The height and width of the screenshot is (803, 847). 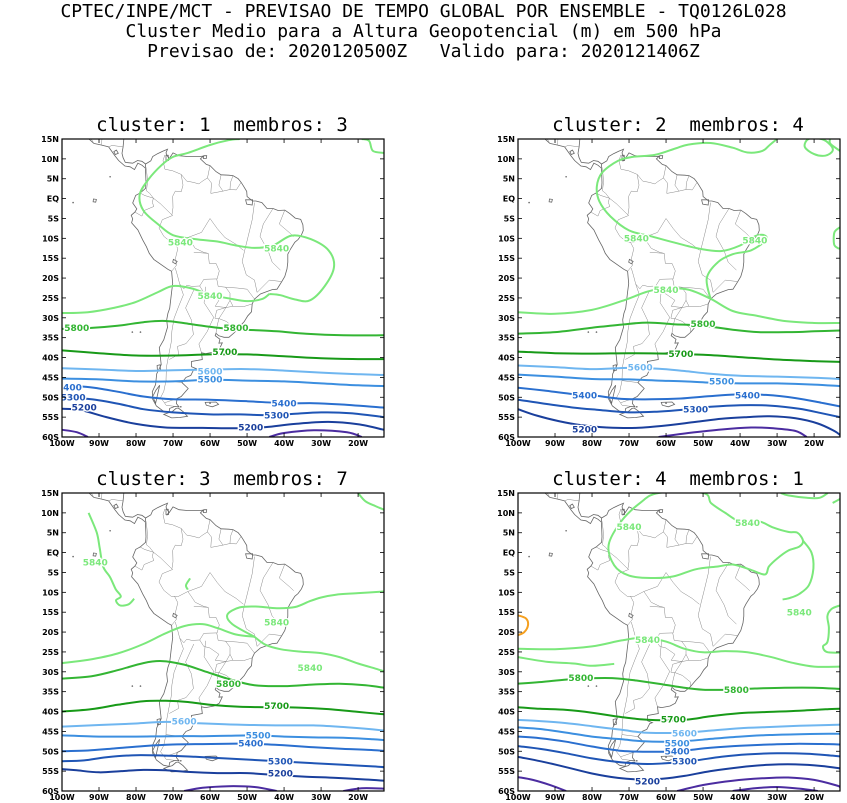 I want to click on south-america-coast, so click(x=217, y=280).